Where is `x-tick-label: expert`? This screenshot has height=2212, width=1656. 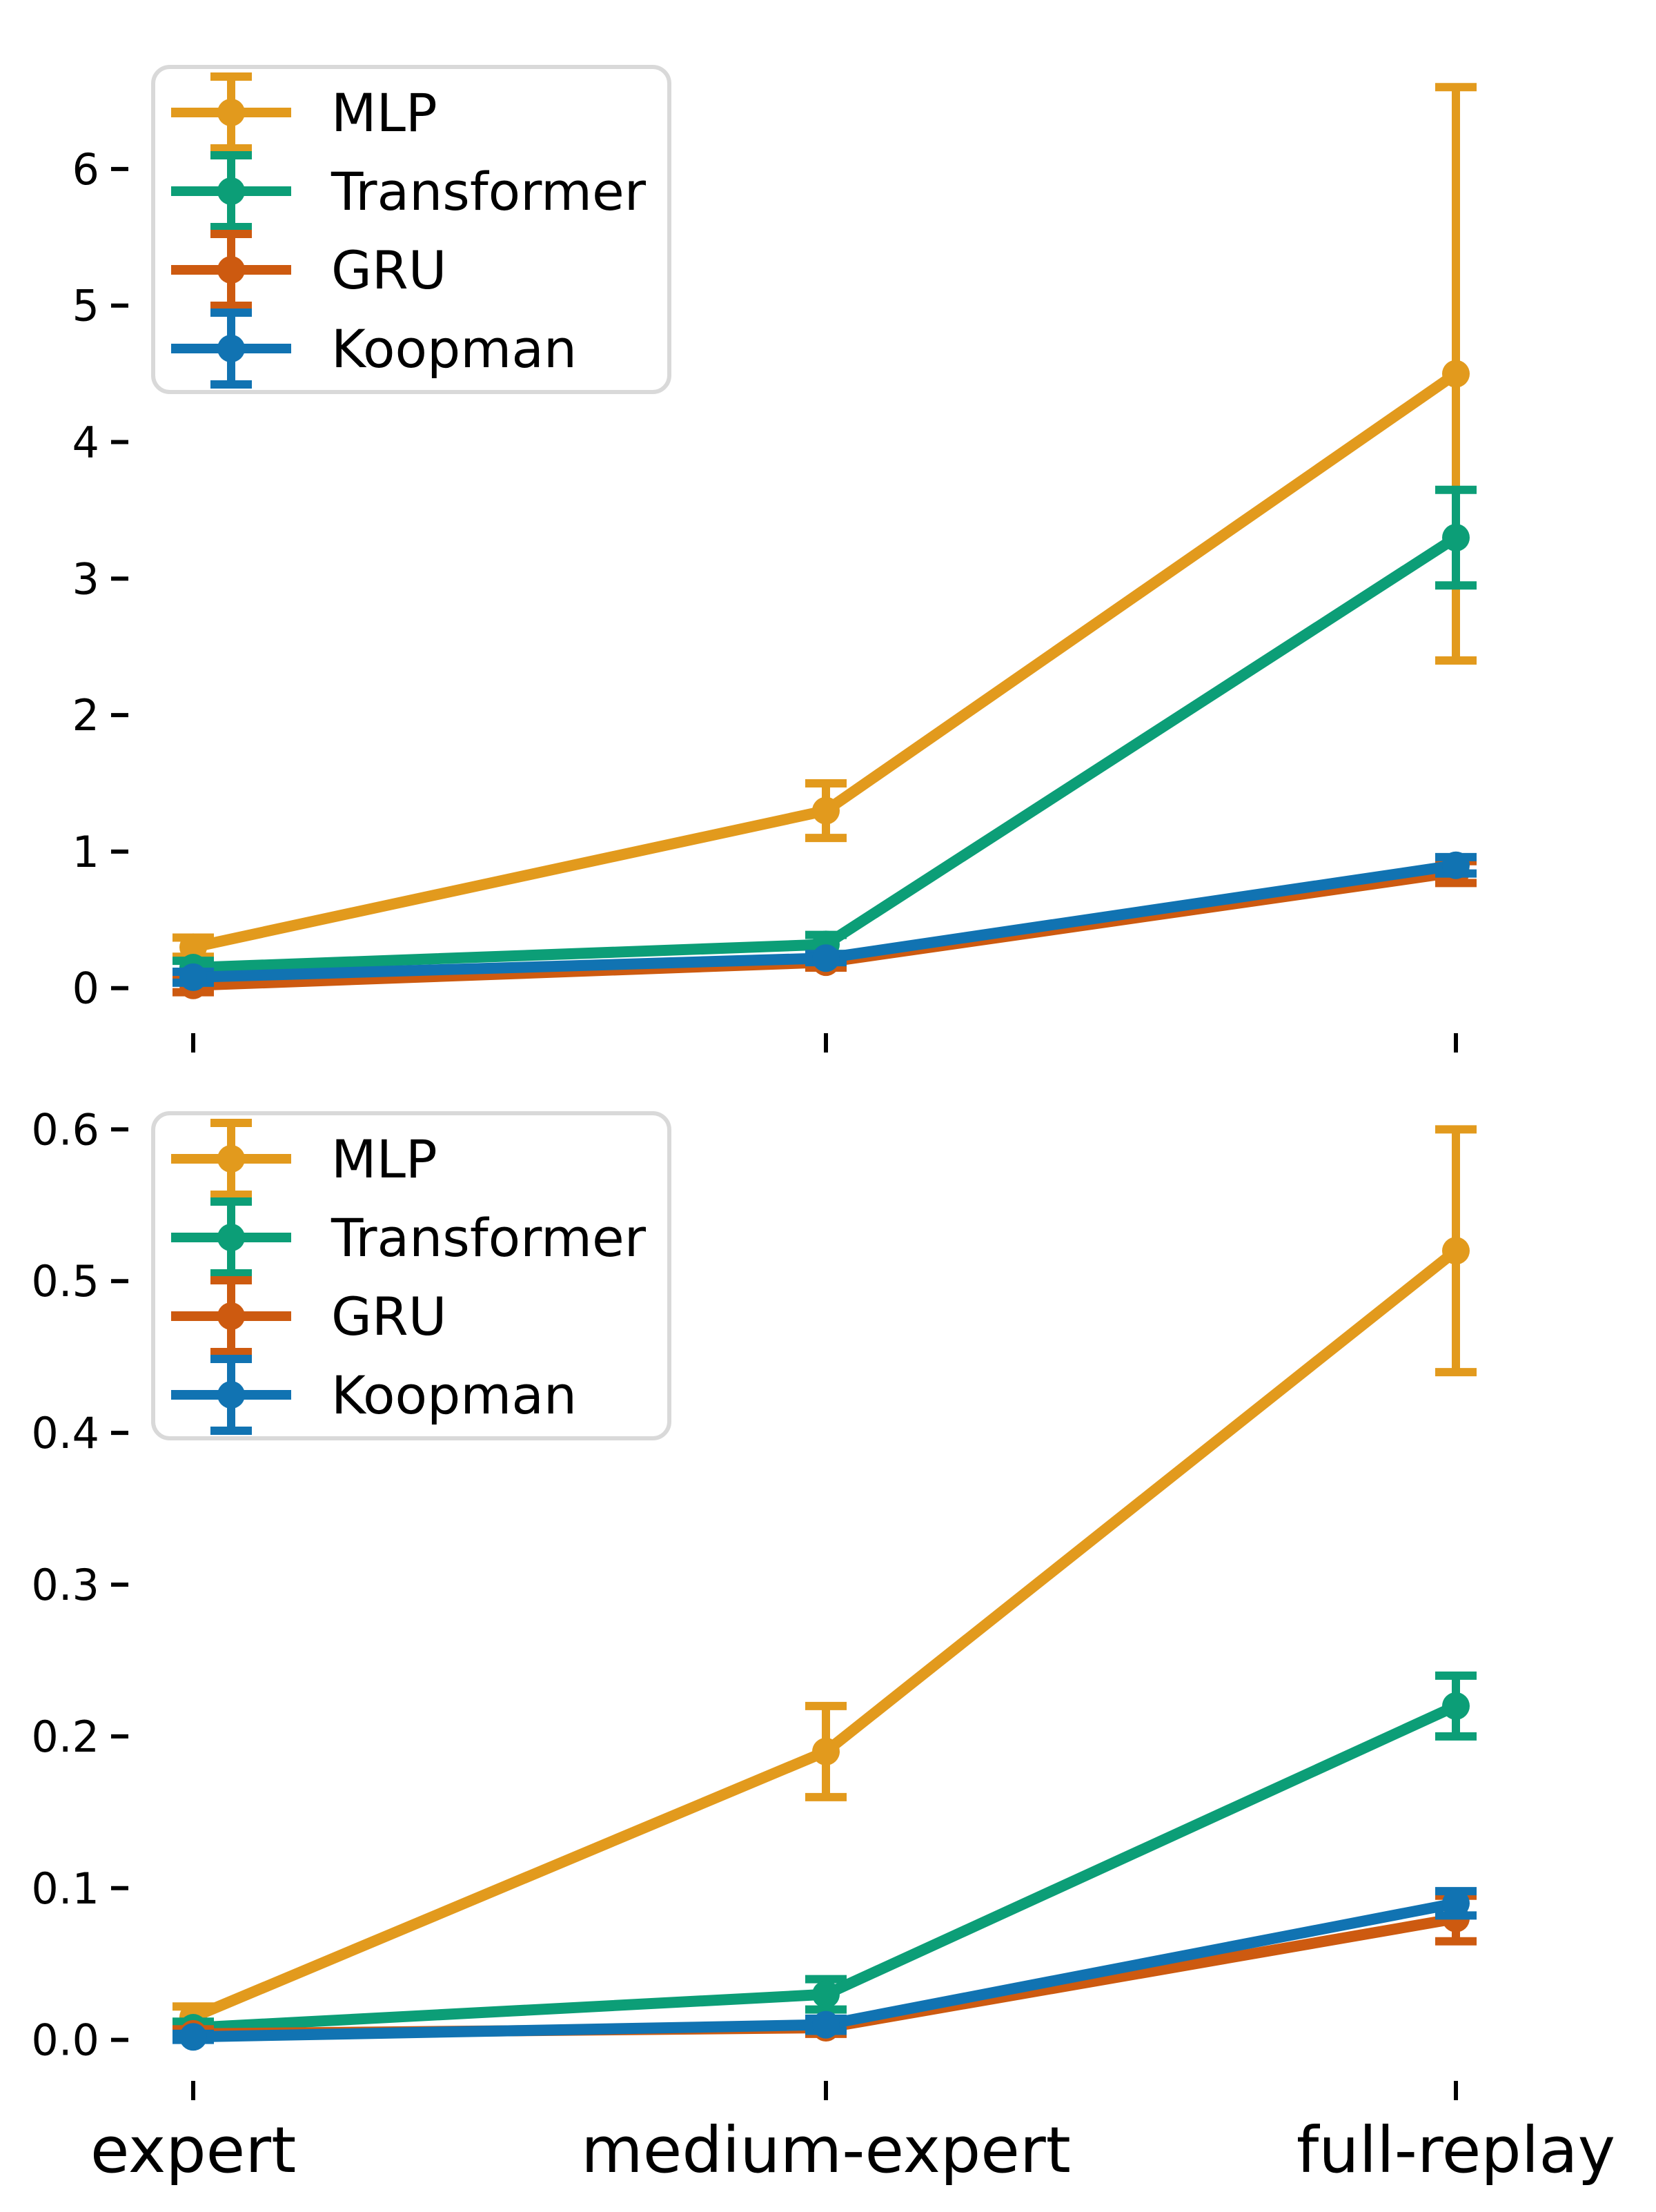
x-tick-label: expert is located at coordinates (193, 2150).